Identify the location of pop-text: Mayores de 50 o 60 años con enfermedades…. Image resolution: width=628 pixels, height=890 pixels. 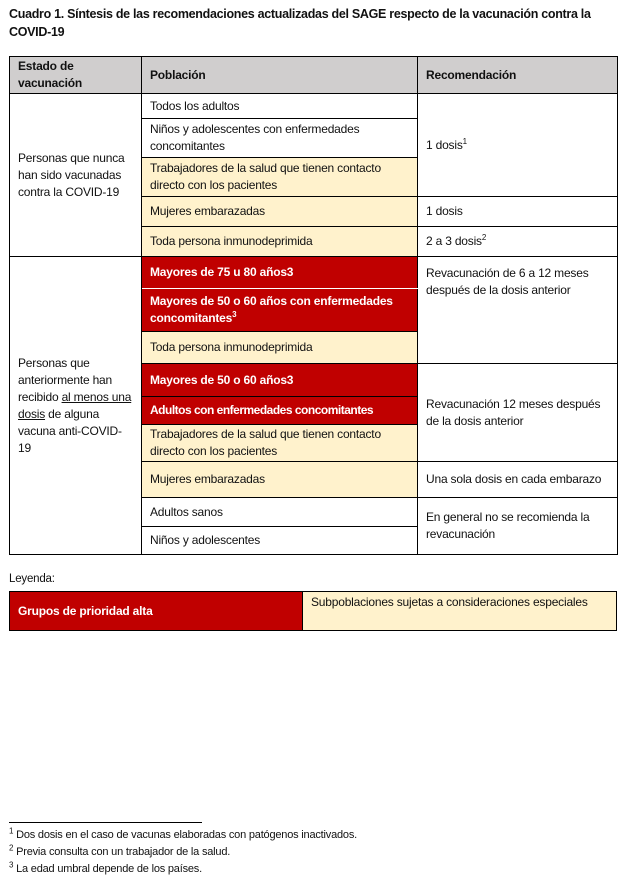
(271, 309).